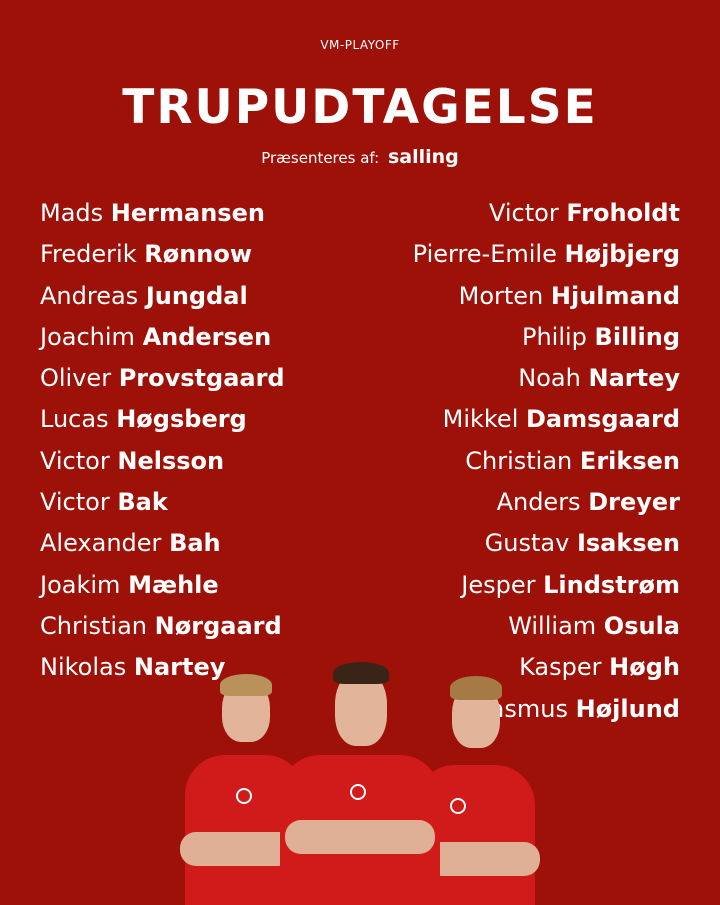 This screenshot has width=720, height=905. What do you see at coordinates (195, 543) in the screenshot?
I see `last-name: Bah` at bounding box center [195, 543].